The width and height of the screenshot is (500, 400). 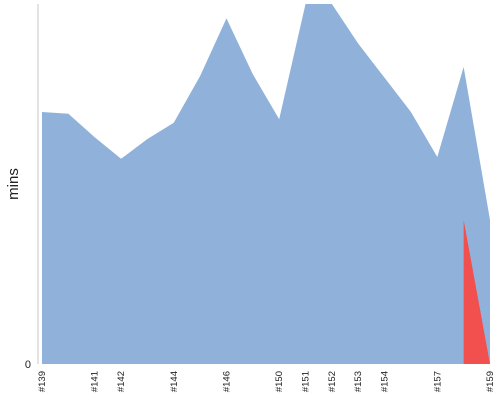 What do you see at coordinates (174, 381) in the screenshot?
I see `x-tick-label: #144` at bounding box center [174, 381].